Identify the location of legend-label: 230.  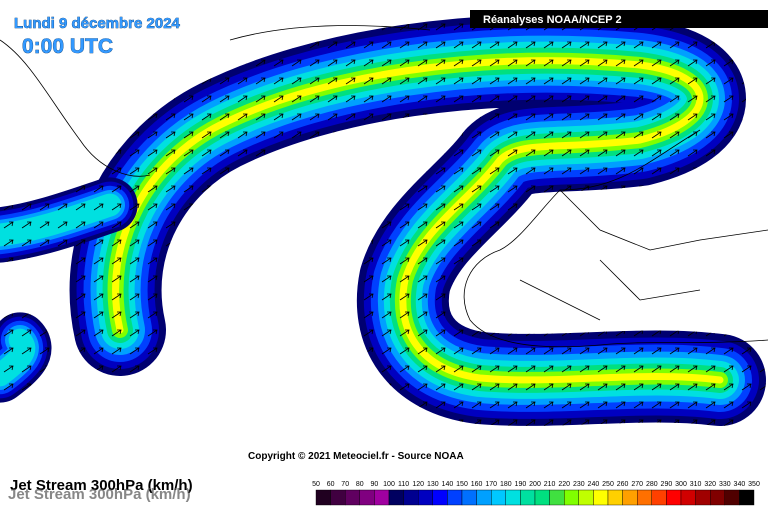
(579, 484).